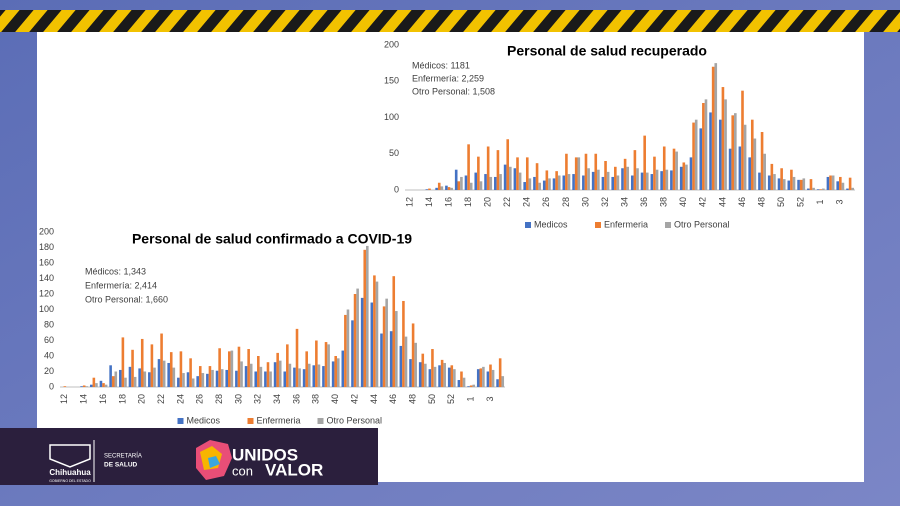 This screenshot has height=506, width=900. Describe the element at coordinates (49, 355) in the screenshot. I see `y-tick-label: 40` at that location.